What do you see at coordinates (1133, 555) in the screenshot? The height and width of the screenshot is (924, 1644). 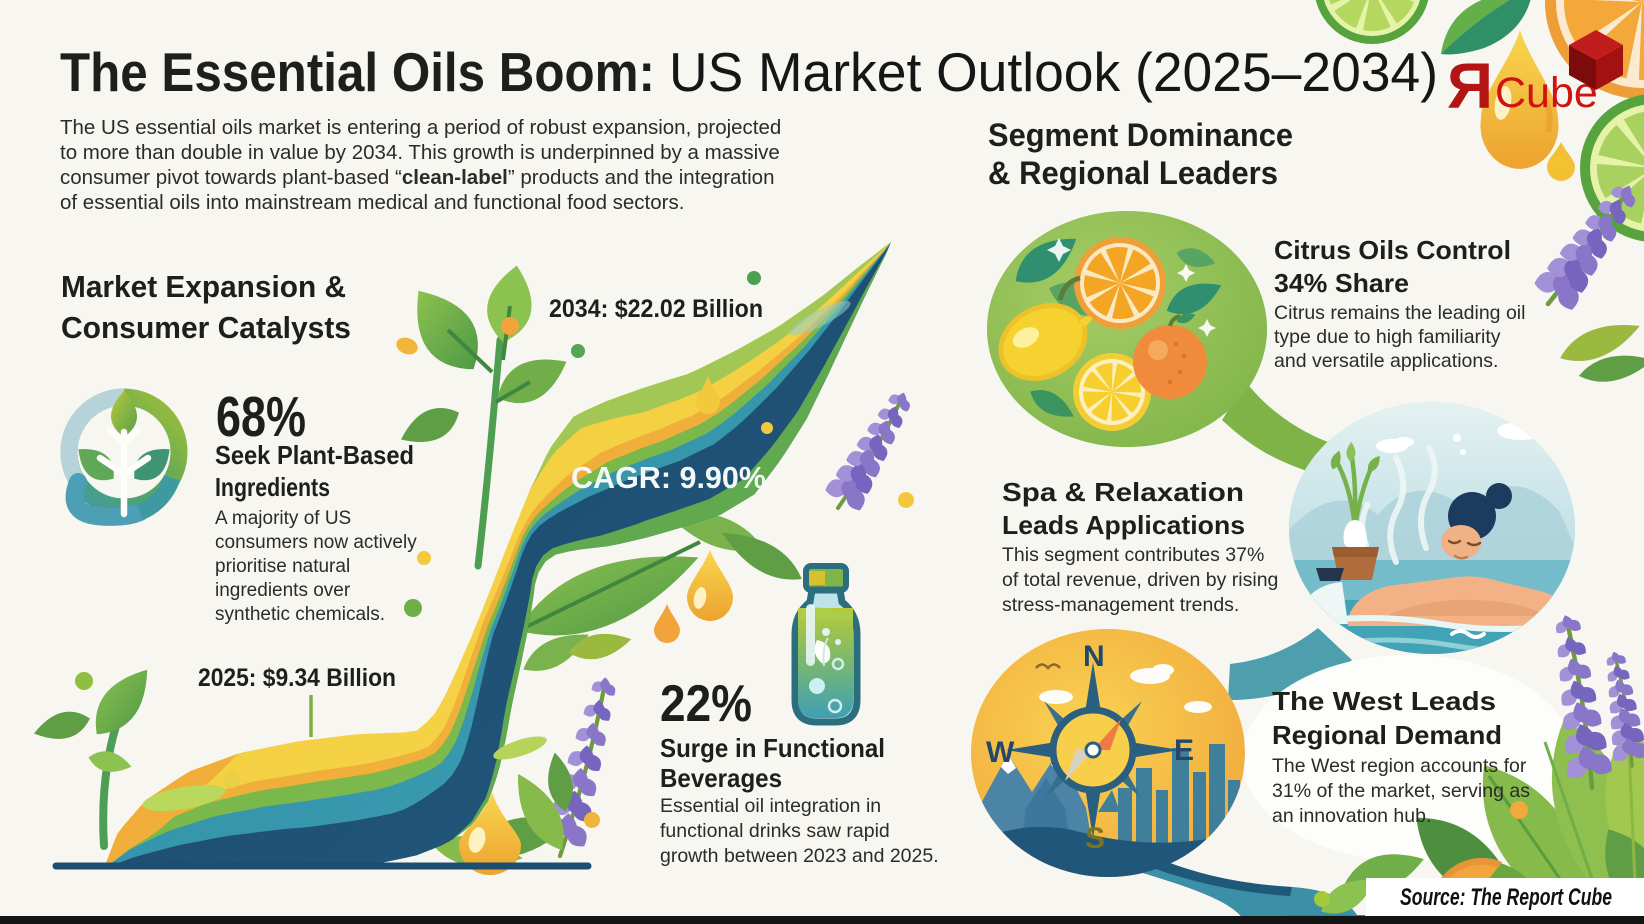 I see `svg-text: This segment contributes 37%` at bounding box center [1133, 555].